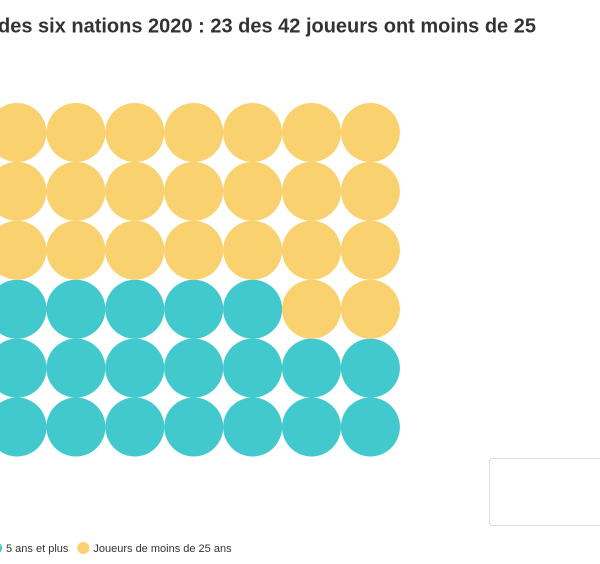 The height and width of the screenshot is (564, 600). Describe the element at coordinates (544, 492) in the screenshot. I see `tooltip-box` at that location.